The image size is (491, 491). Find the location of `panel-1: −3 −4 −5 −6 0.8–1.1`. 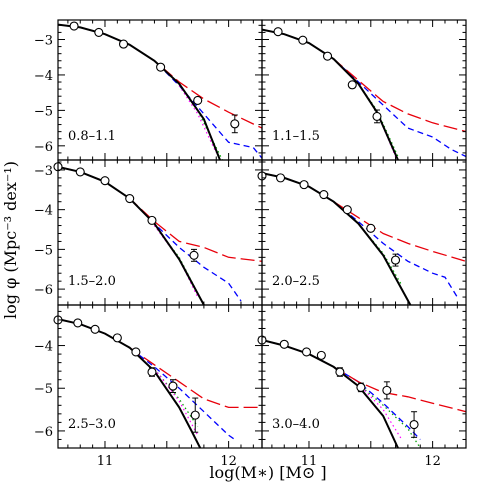

panel-1: −3 −4 −5 −6 0.8–1.1 is located at coordinates (148, 90).